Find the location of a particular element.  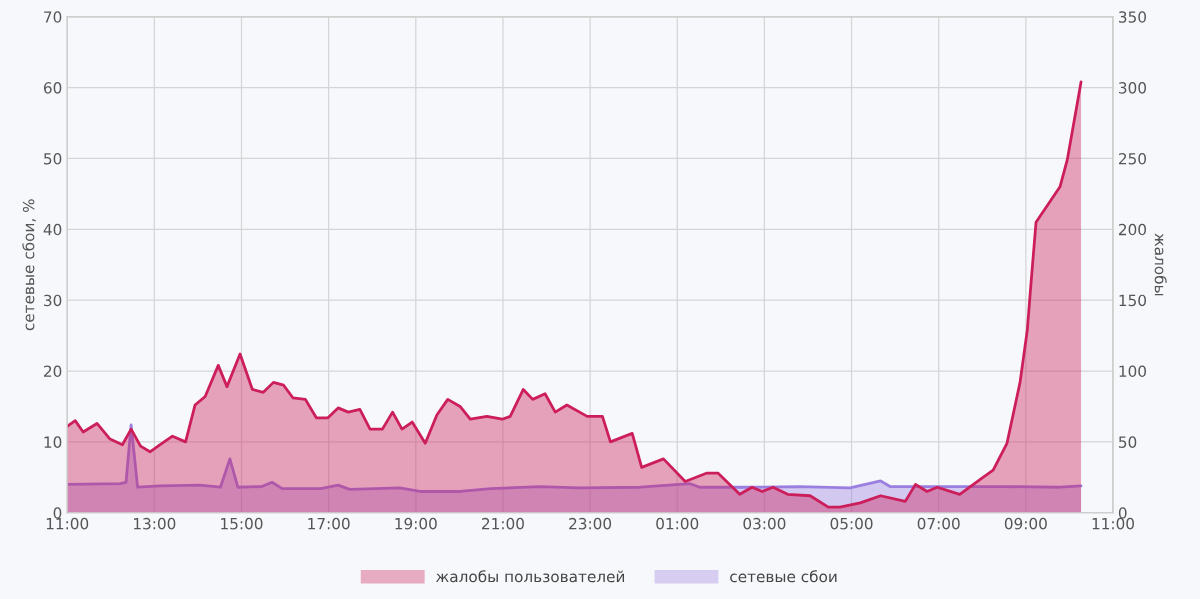

y-tick-label: 50 is located at coordinates (53, 158).